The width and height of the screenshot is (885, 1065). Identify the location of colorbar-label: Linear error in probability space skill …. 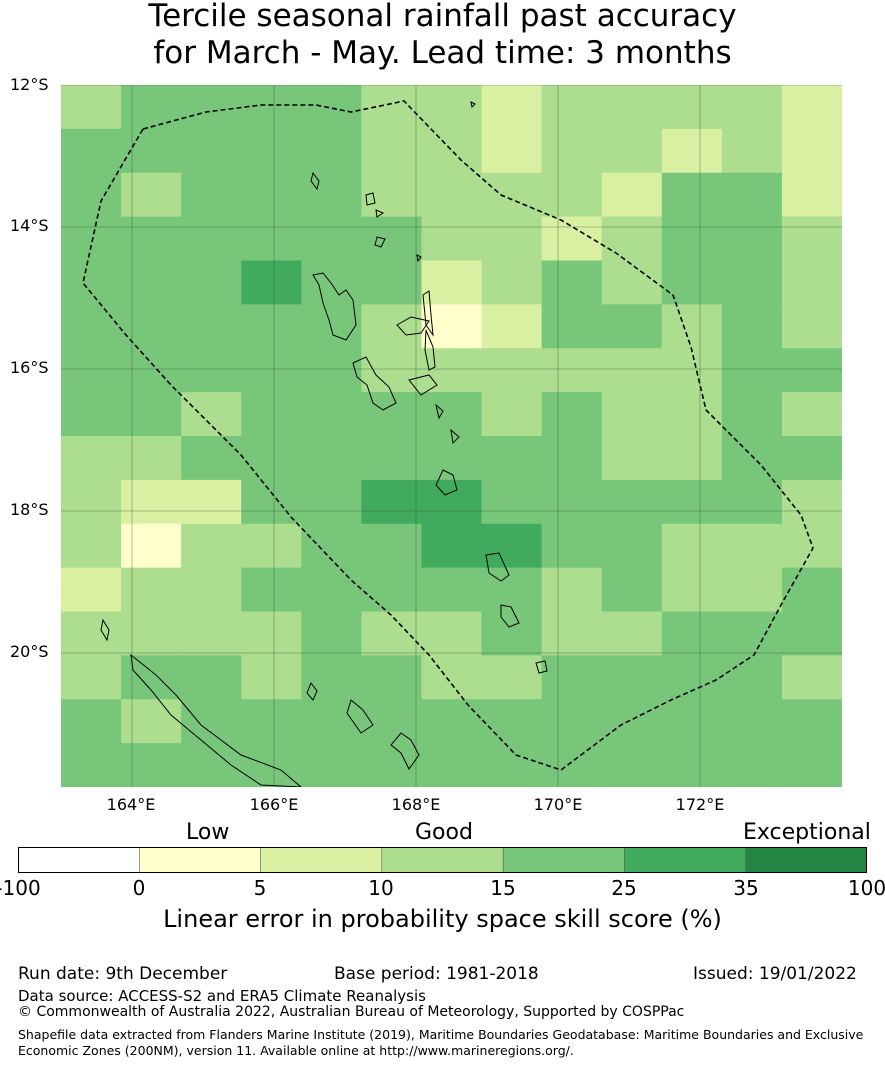
(442, 919).